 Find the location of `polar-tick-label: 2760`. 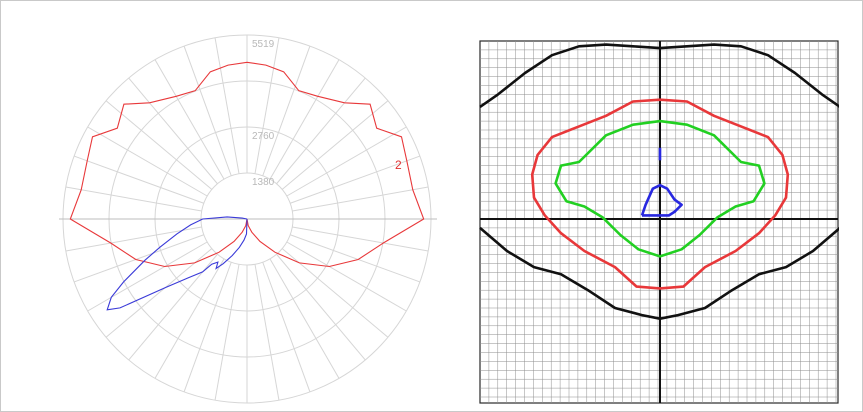

polar-tick-label: 2760 is located at coordinates (263, 136).